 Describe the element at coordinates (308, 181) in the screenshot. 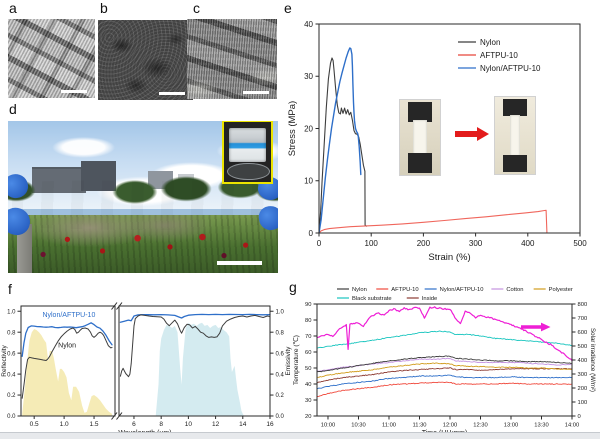

I see `svg-text: 10` at that location.